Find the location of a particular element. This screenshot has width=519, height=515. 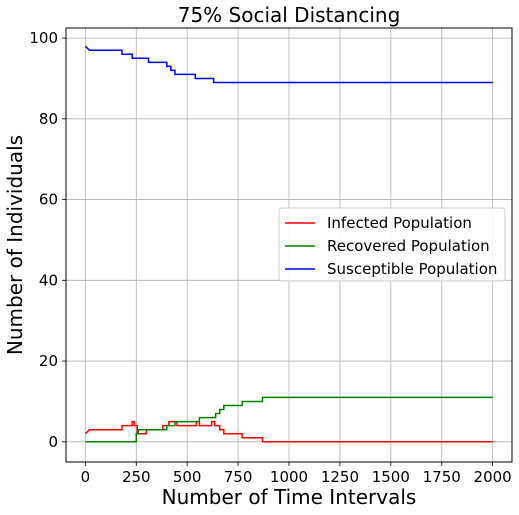

series-infected-population is located at coordinates (288, 431).